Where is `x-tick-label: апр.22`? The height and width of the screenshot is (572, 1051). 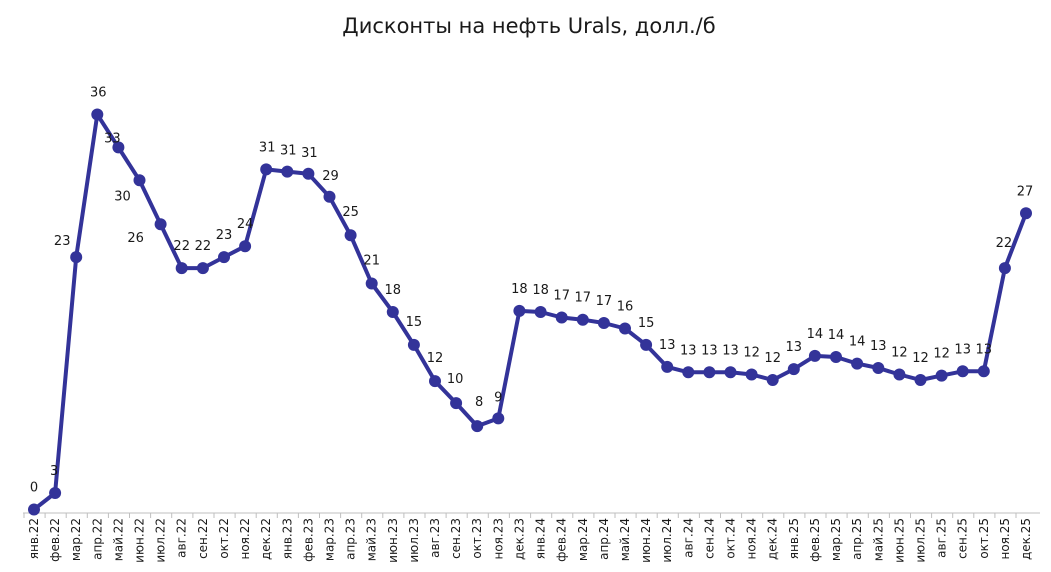
x-tick-label: апр.22 is located at coordinates (97, 539).